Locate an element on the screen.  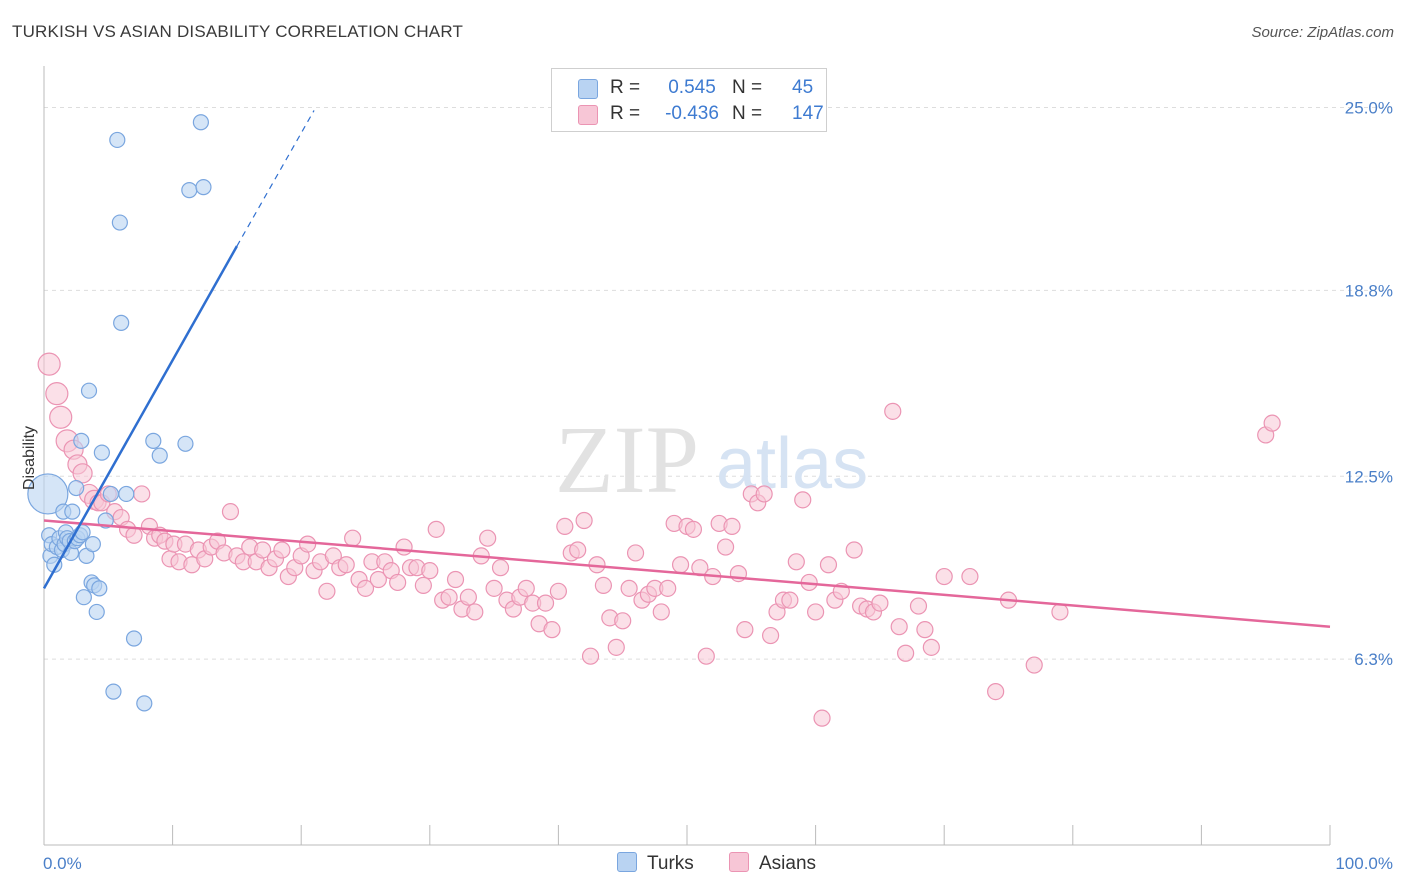
turks-r-value: 0.545 is located at coordinates (692, 87).